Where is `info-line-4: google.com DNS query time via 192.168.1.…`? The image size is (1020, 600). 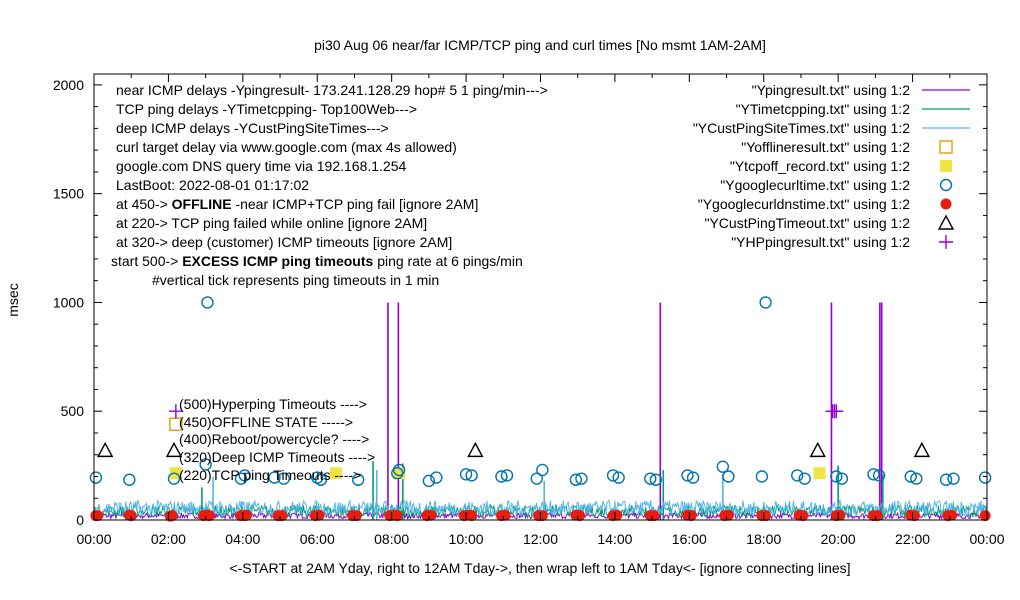
info-line-4: google.com DNS query time via 192.168.1.… is located at coordinates (261, 166).